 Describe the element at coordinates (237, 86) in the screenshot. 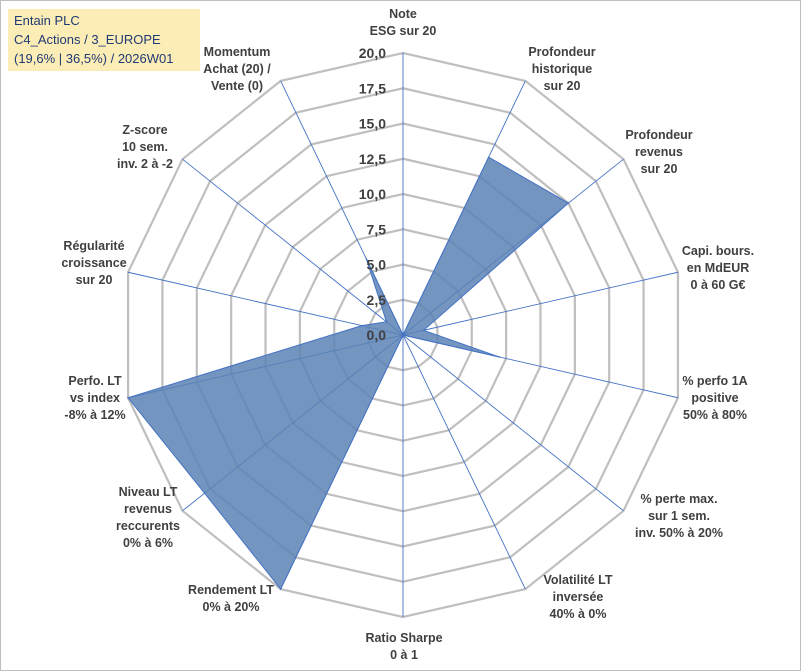

I see `axis-label: Vente (0)` at that location.